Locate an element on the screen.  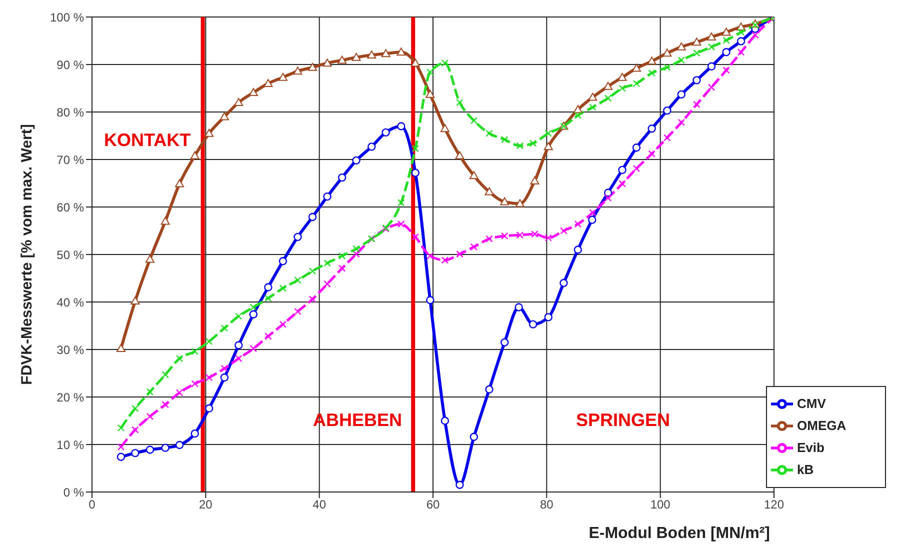
y-tick-label: 0 % is located at coordinates (73, 492).